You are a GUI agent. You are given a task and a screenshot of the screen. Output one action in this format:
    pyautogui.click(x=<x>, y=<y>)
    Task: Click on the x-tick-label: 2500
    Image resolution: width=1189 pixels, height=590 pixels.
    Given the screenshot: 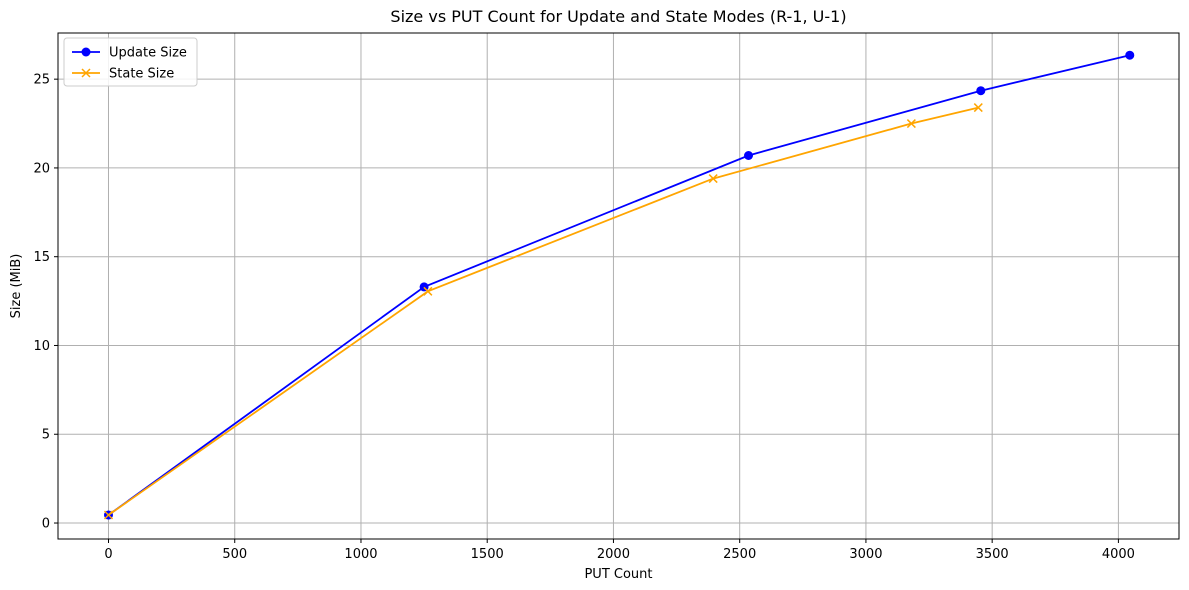 What is the action you would take?
    pyautogui.click(x=739, y=554)
    